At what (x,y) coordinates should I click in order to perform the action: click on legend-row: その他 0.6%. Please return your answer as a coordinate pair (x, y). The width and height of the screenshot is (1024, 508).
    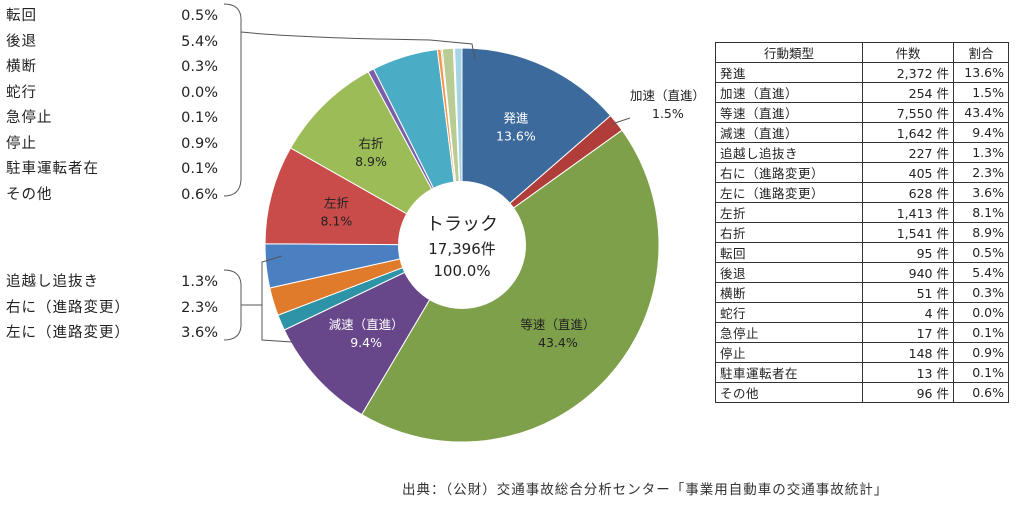
    Looking at the image, I should click on (112, 196).